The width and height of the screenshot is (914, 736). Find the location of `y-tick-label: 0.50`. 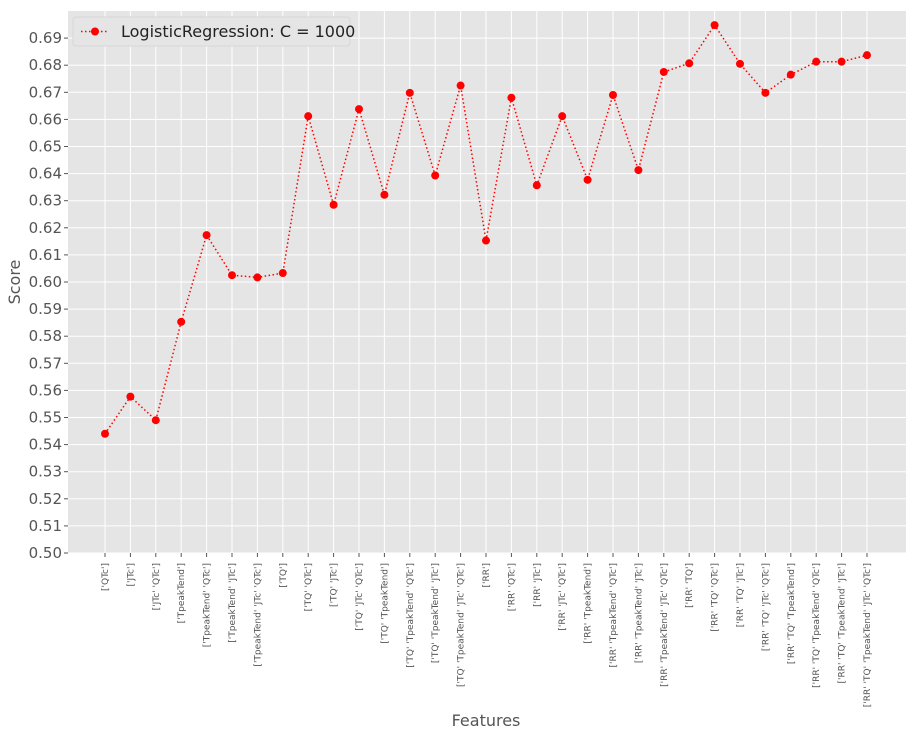

y-tick-label: 0.50 is located at coordinates (45, 553).